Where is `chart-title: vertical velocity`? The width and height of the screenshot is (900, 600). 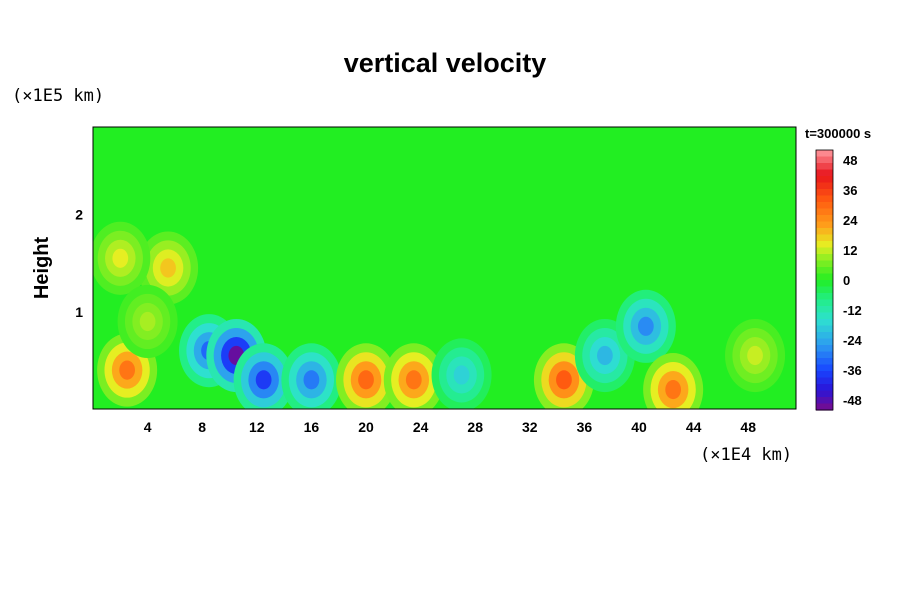 chart-title: vertical velocity is located at coordinates (445, 63).